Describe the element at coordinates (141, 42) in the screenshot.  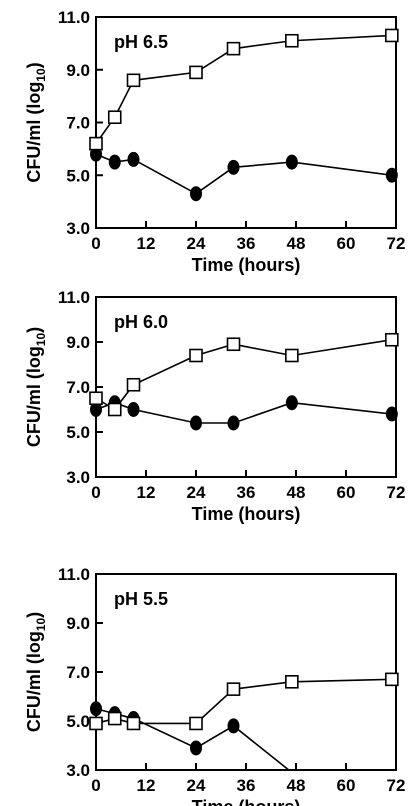
I see `panel-annotation: pH 6.5` at that location.